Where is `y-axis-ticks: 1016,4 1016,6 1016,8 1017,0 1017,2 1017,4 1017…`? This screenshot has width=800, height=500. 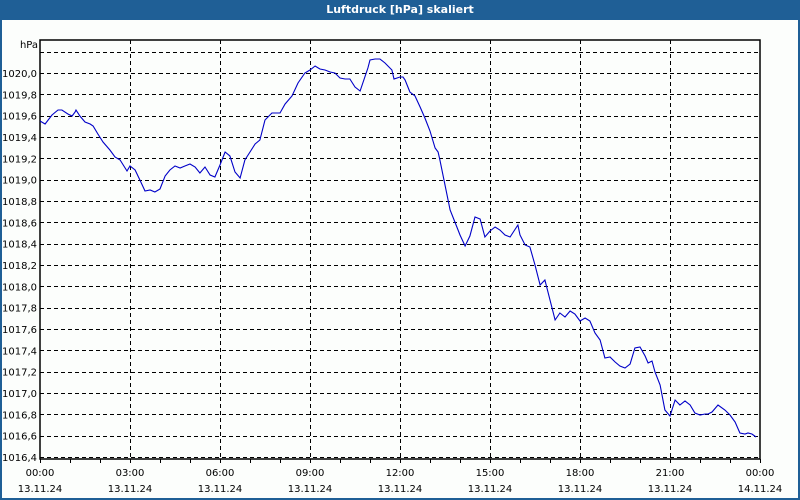
y-axis-ticks: 1016,4 1016,6 1016,8 1017,0 1017,2 1017,4 1017… is located at coordinates (19, 266).